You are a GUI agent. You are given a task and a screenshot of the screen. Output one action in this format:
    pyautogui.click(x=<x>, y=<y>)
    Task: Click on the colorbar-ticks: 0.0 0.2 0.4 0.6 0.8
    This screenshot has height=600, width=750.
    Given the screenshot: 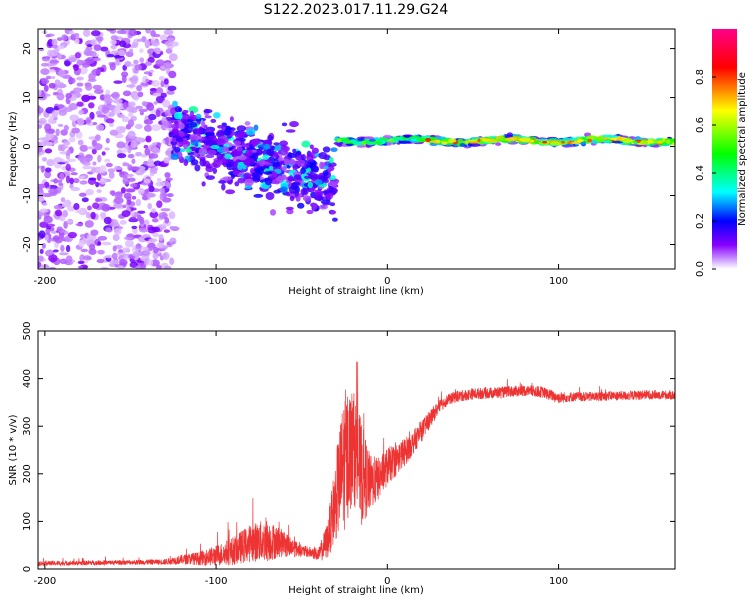 What is the action you would take?
    pyautogui.click(x=705, y=173)
    